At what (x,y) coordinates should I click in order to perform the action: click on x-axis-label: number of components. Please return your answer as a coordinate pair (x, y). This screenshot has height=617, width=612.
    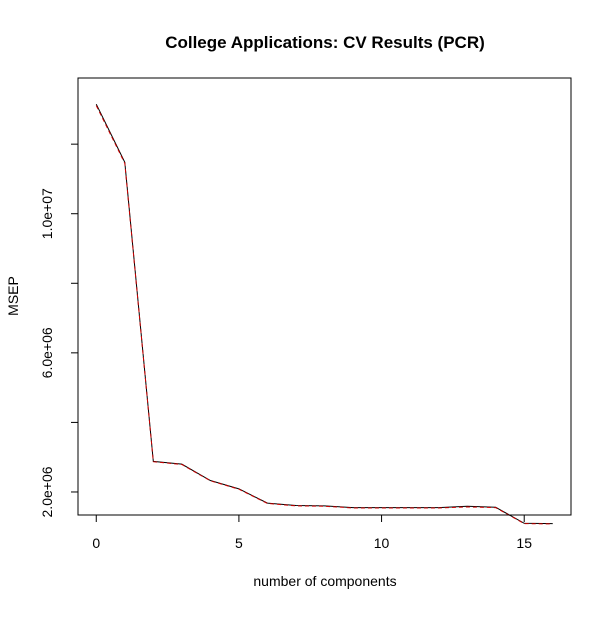
    Looking at the image, I should click on (324, 581).